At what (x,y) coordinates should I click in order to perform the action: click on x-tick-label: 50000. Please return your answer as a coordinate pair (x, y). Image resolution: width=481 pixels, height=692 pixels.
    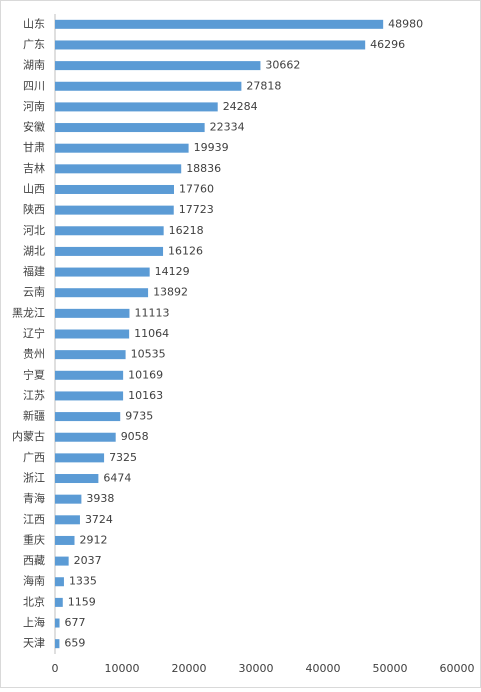
    Looking at the image, I should click on (390, 668).